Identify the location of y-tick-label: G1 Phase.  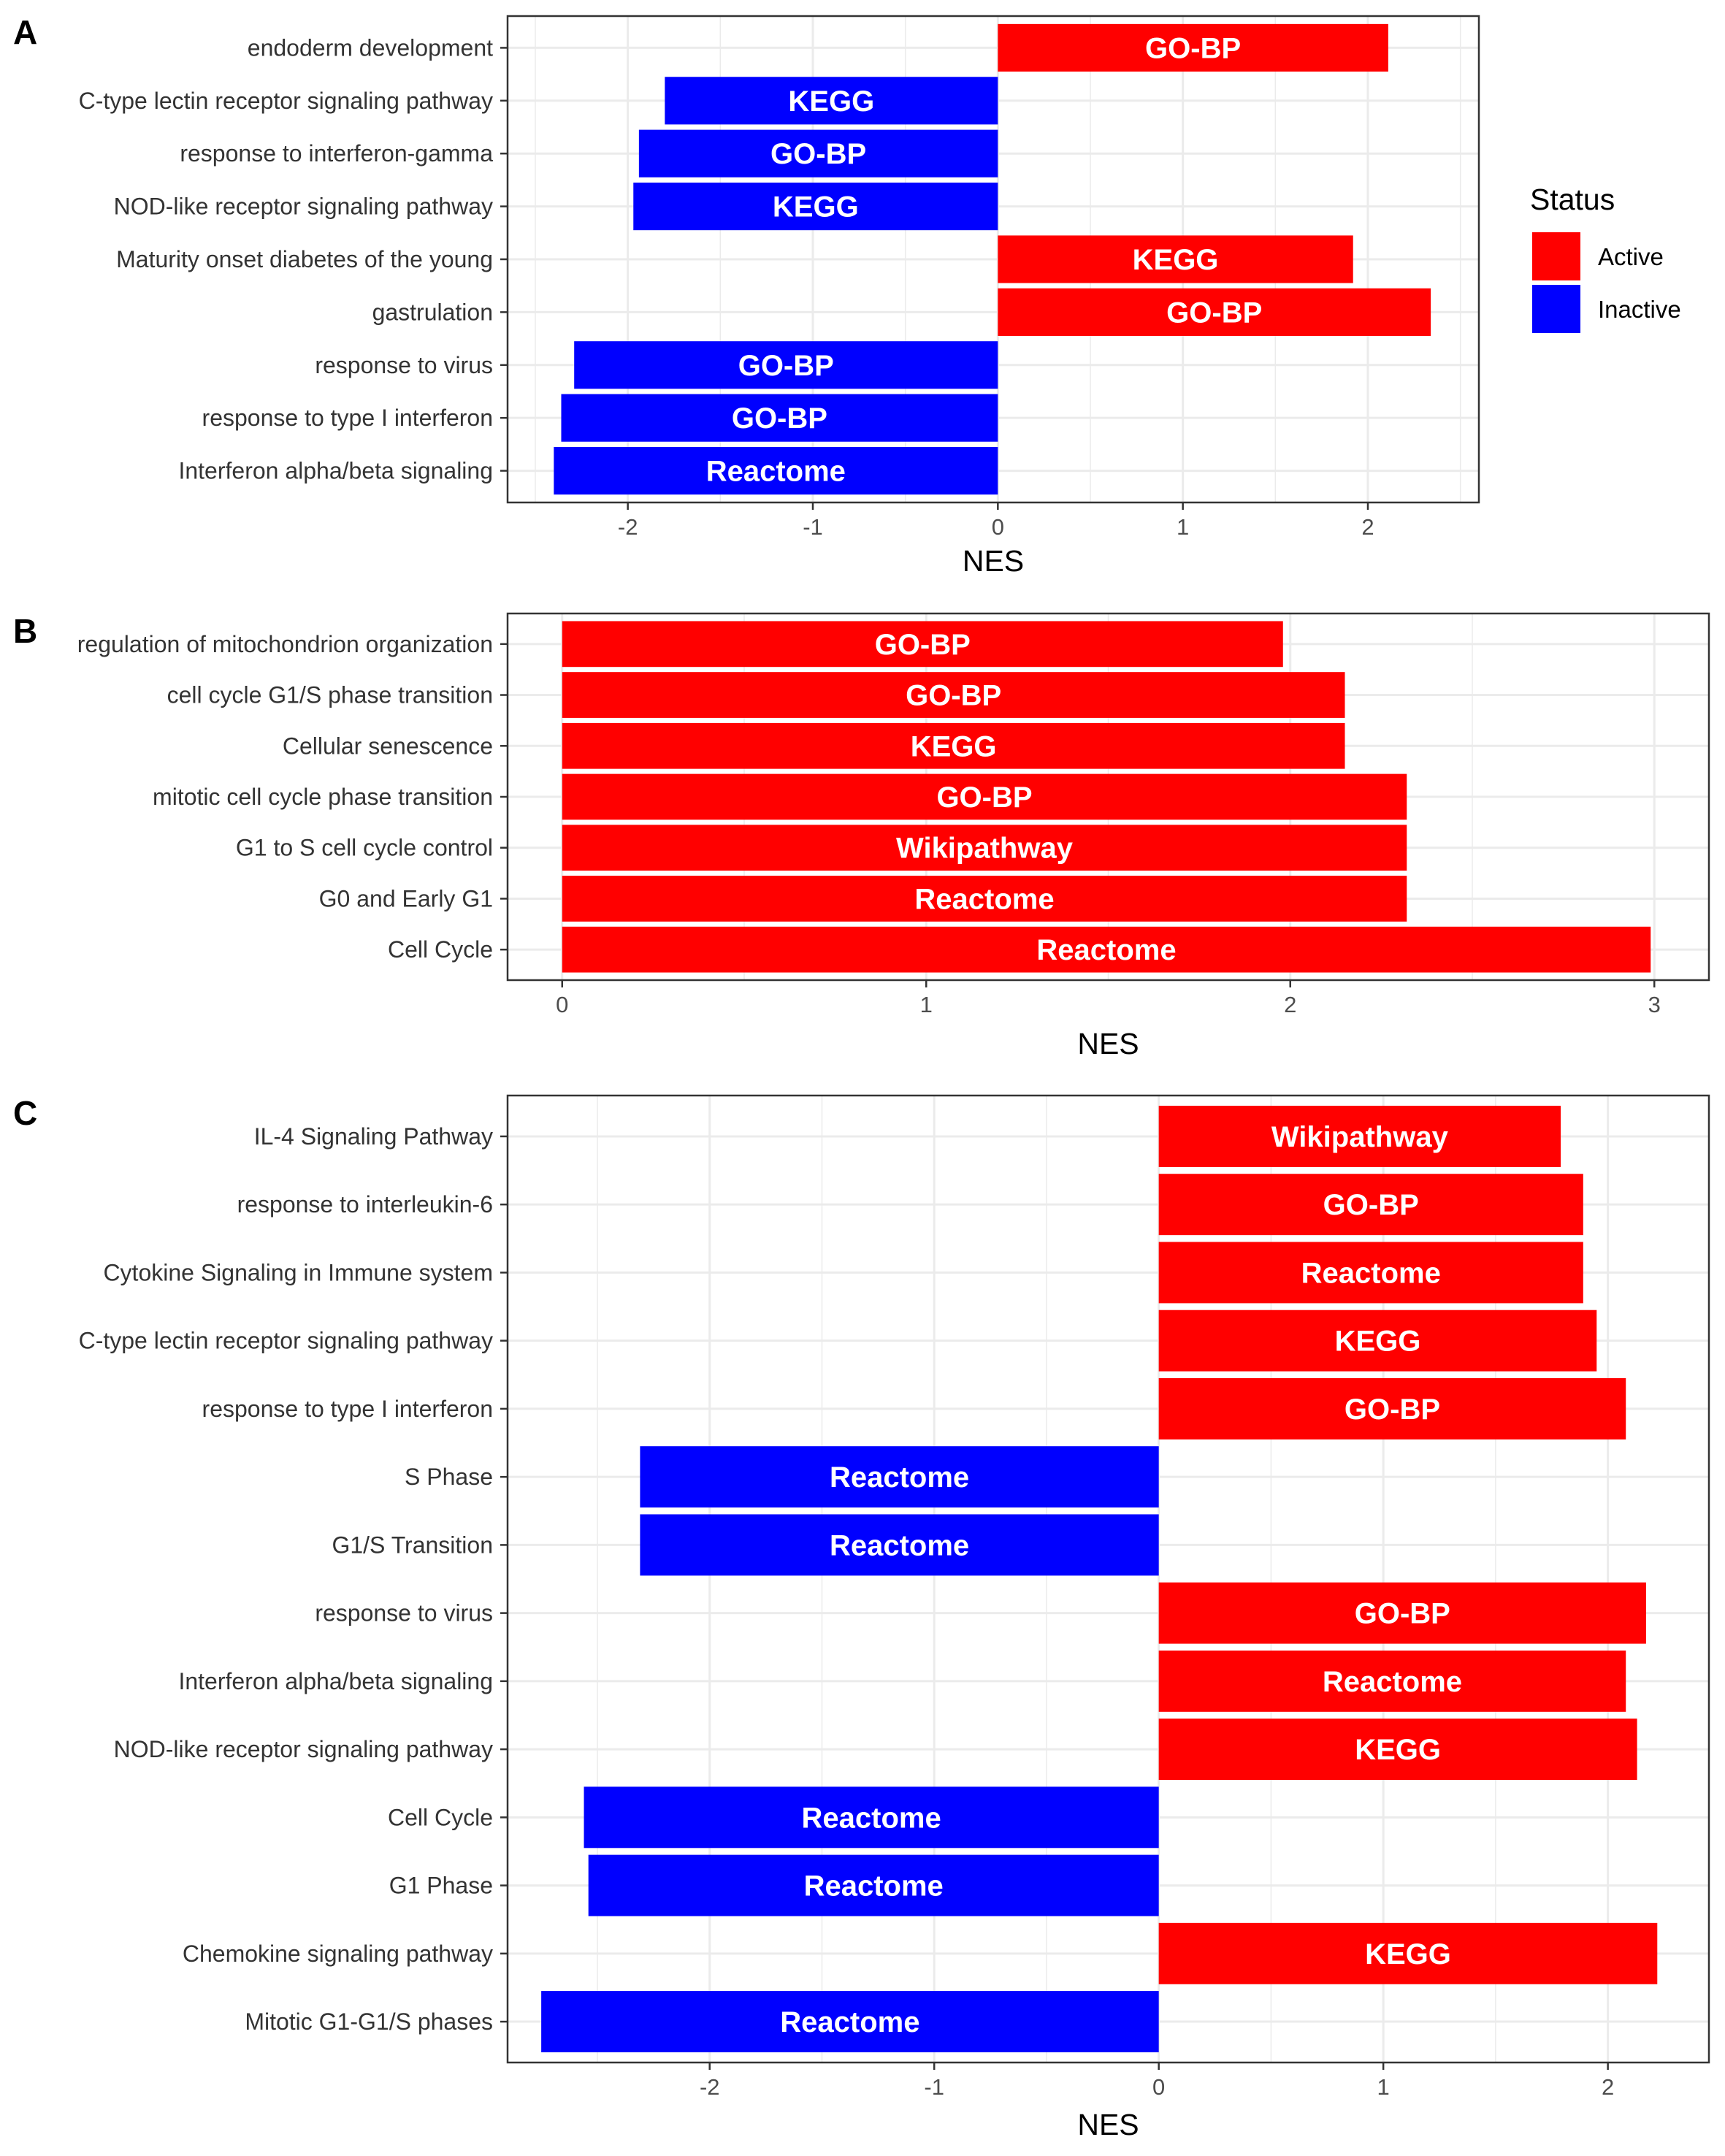
(441, 1886).